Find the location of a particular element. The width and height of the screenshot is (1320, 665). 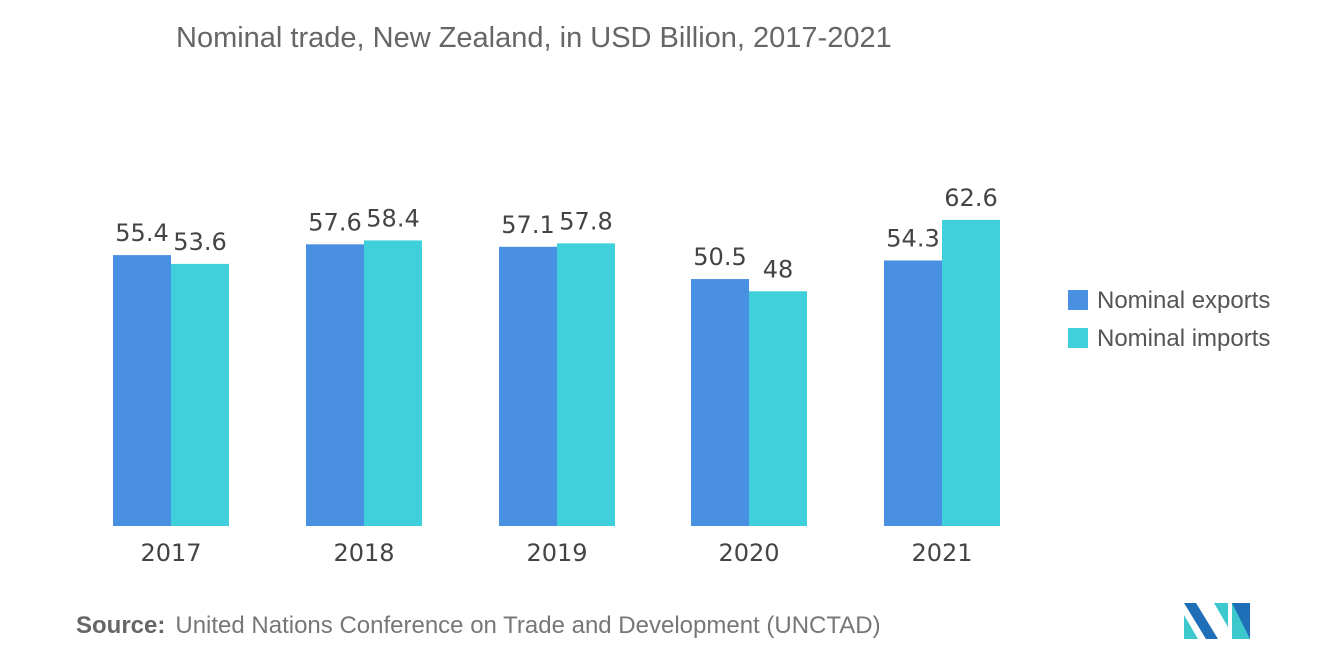

brand-logo is located at coordinates (1217, 621).